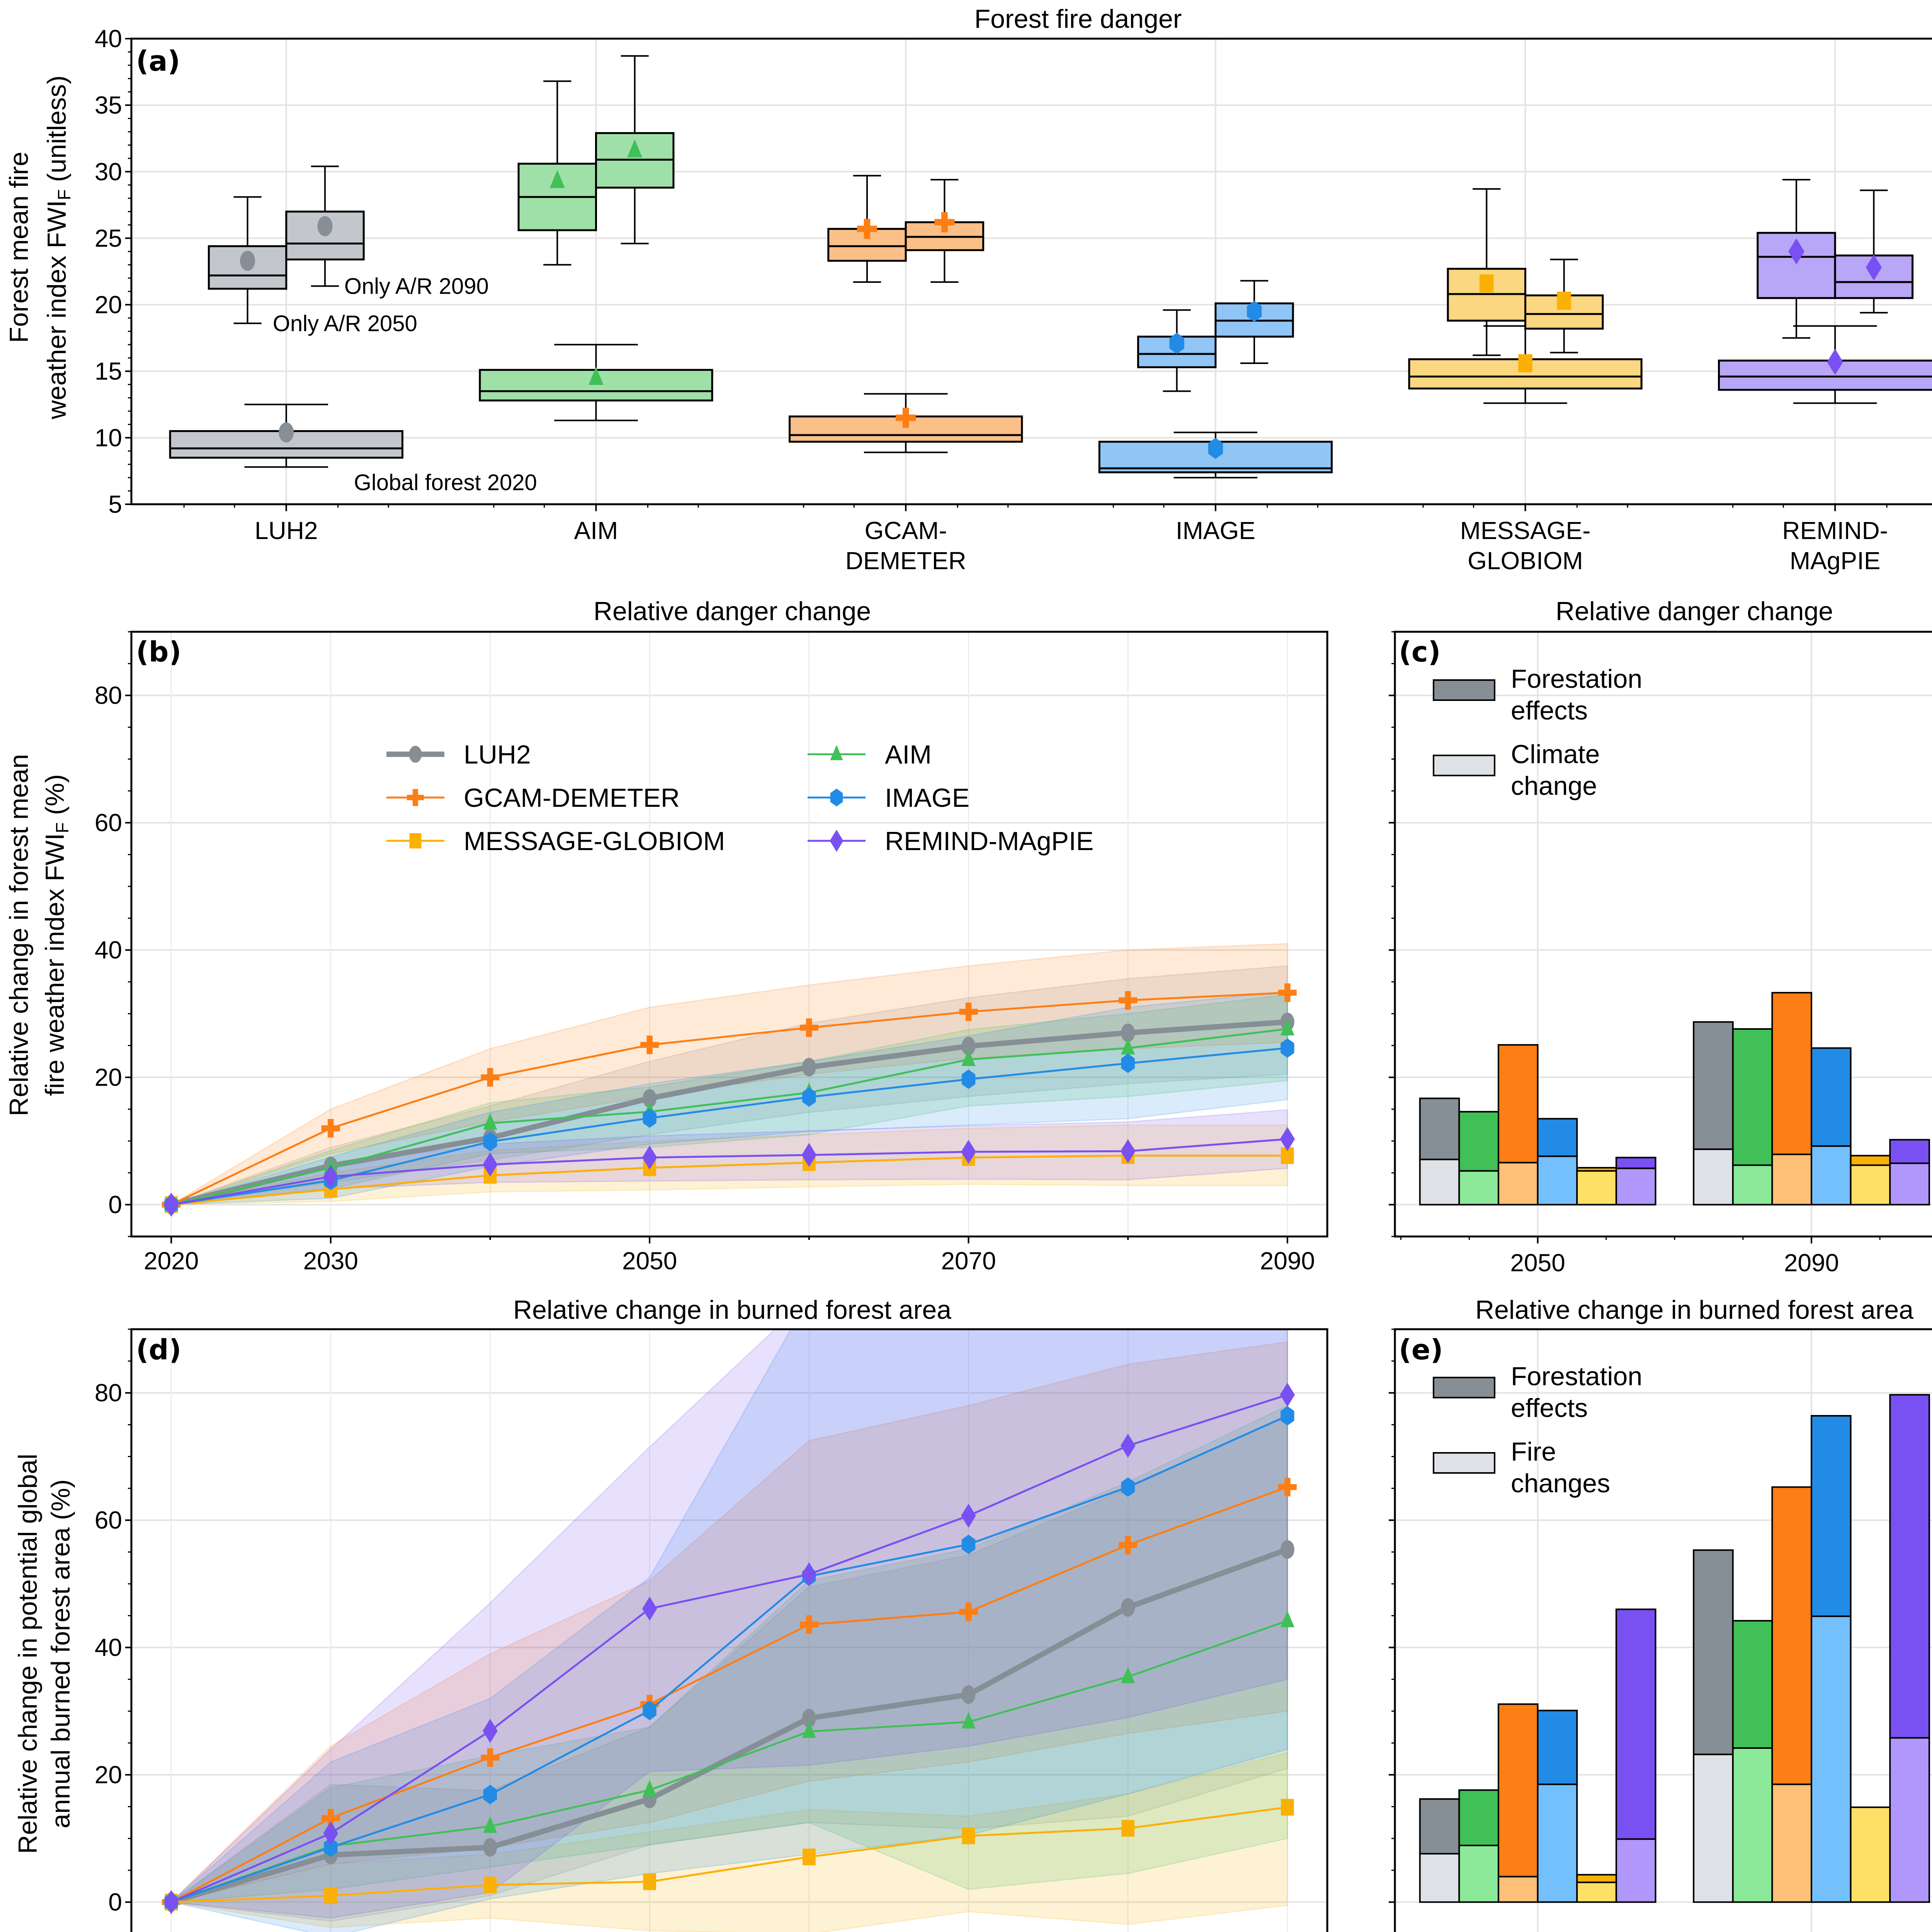  Describe the element at coordinates (1836, 561) in the screenshot. I see `panel-a-xtick-label: MAgPIE` at that location.